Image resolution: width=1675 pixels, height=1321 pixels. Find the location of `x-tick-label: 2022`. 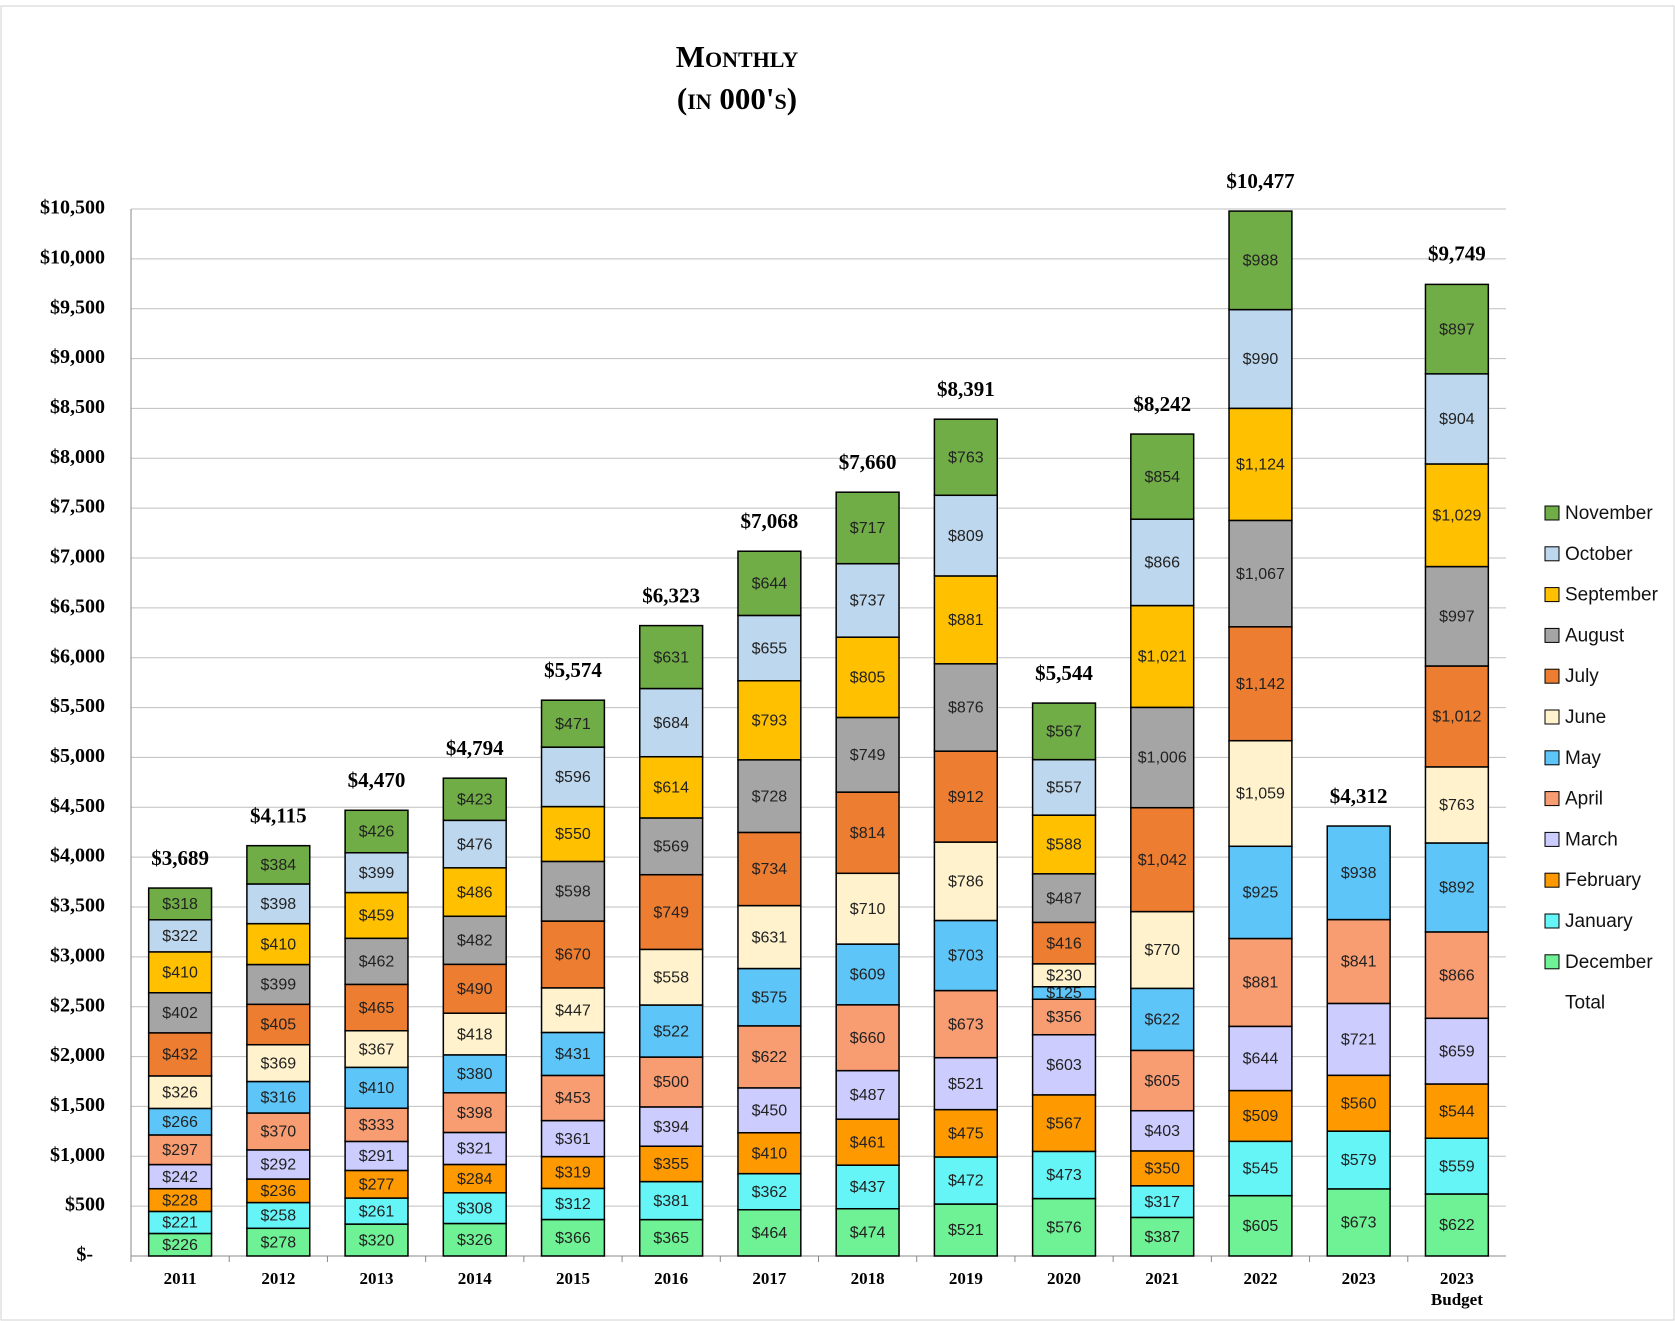

x-tick-label: 2022 is located at coordinates (1260, 1278).